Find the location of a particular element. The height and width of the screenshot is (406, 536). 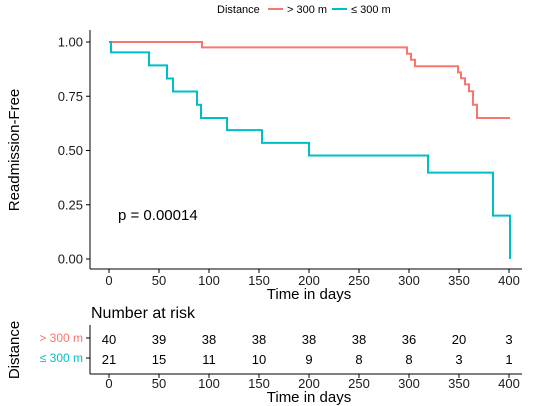

risk-count: 20 is located at coordinates (459, 339).